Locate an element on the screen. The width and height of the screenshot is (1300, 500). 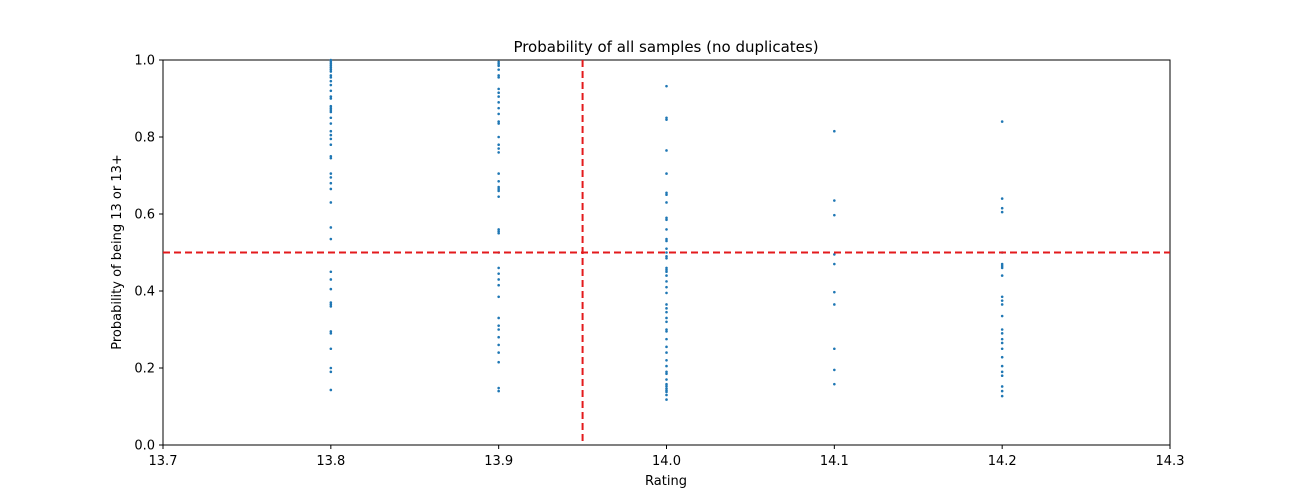
y-tick-label: 0.6 is located at coordinates (144, 215).